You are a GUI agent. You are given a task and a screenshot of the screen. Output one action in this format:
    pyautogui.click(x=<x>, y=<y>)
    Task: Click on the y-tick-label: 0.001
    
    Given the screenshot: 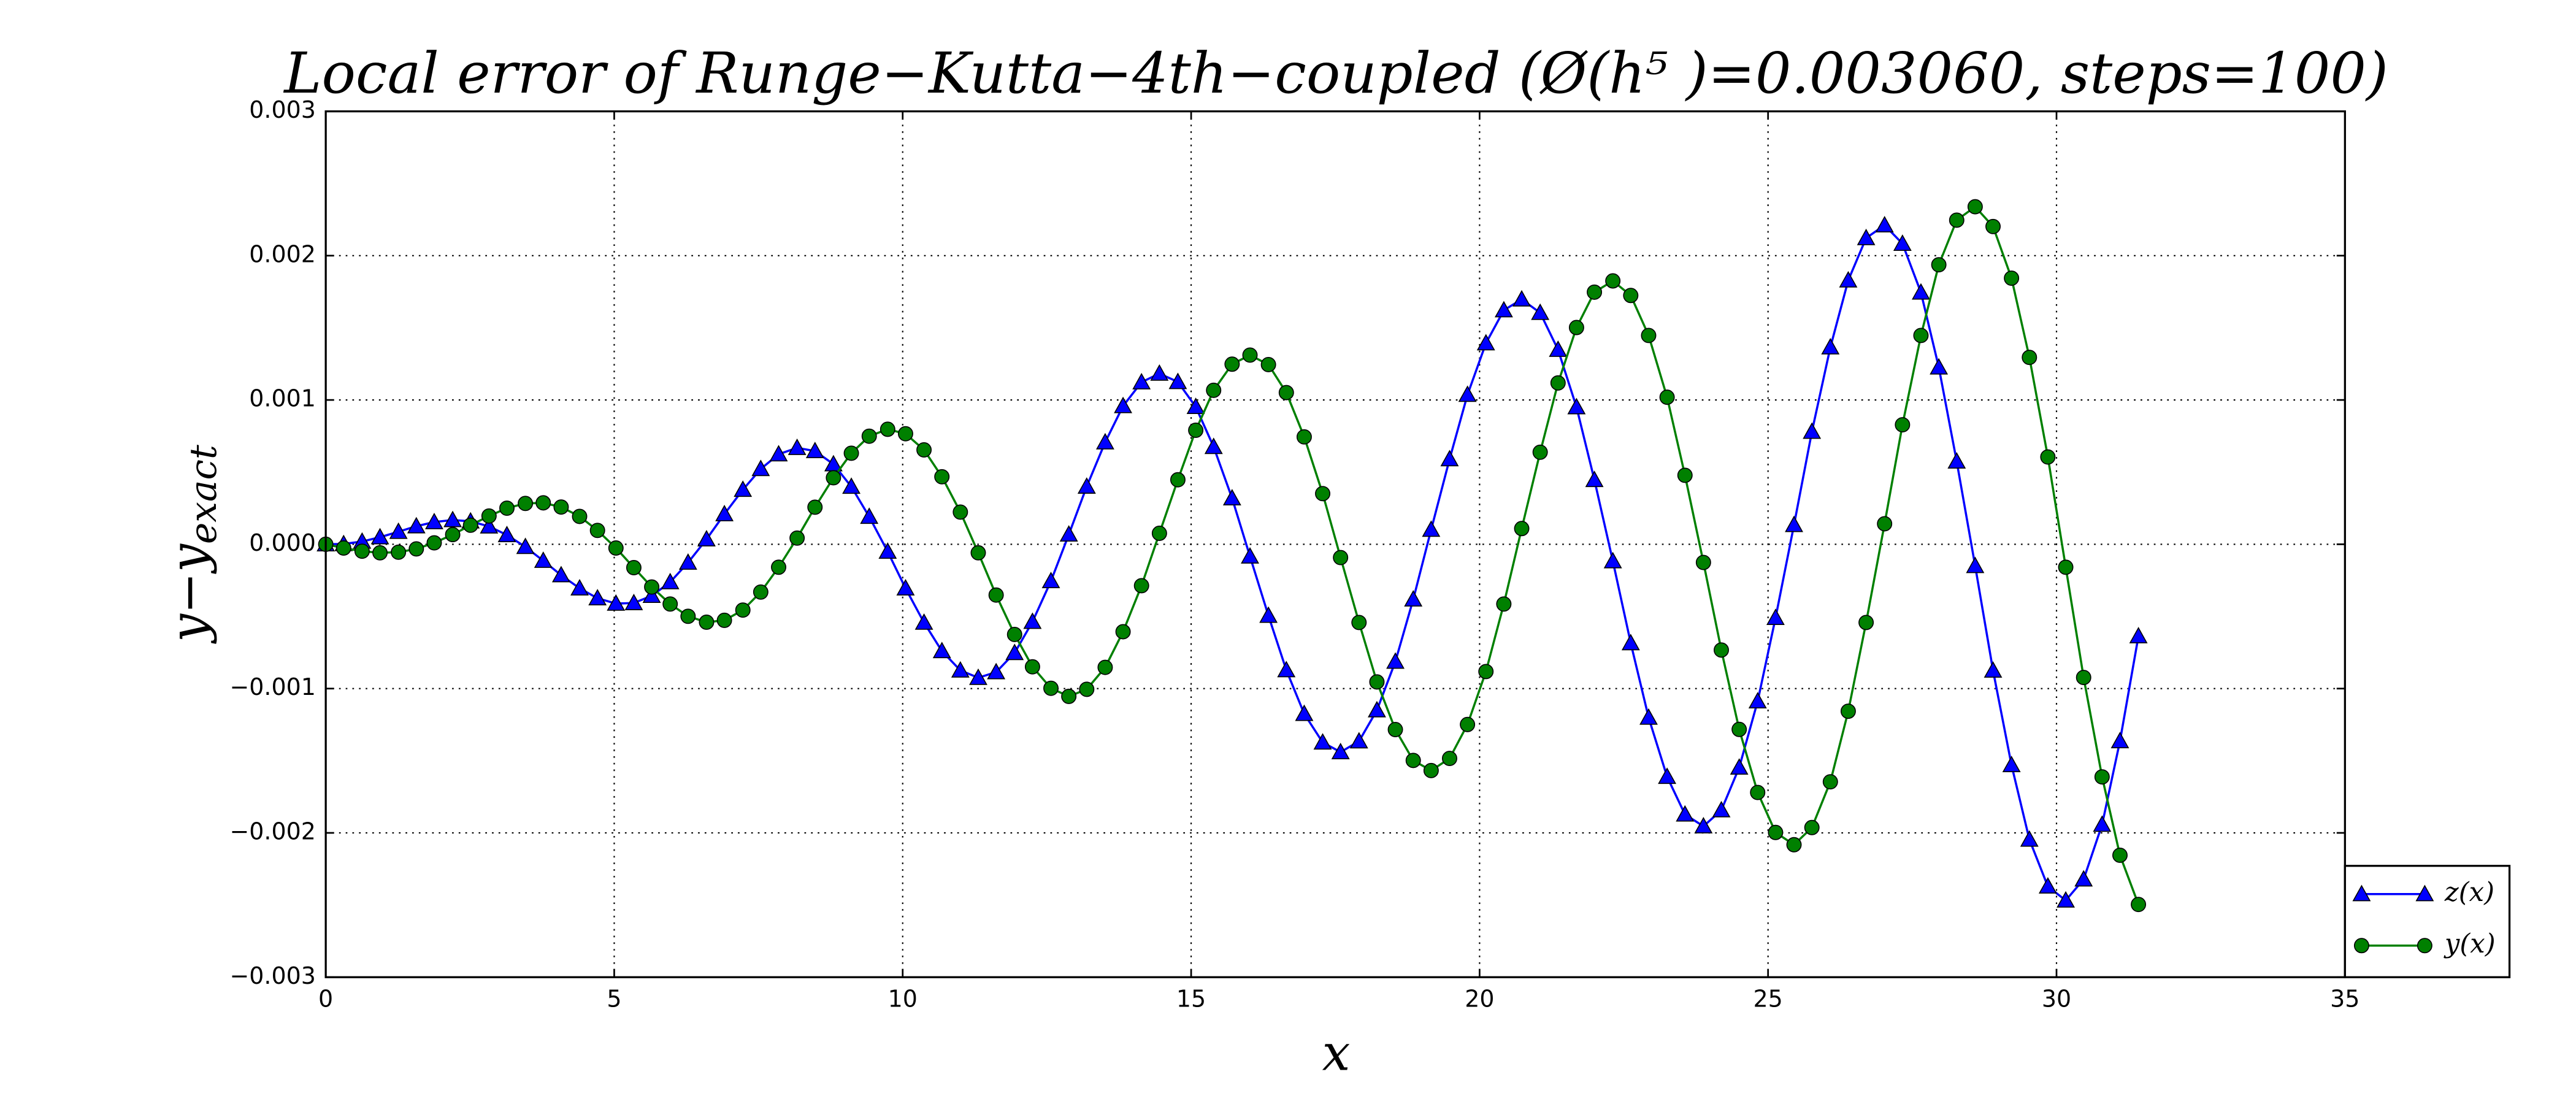 What is the action you would take?
    pyautogui.click(x=282, y=398)
    